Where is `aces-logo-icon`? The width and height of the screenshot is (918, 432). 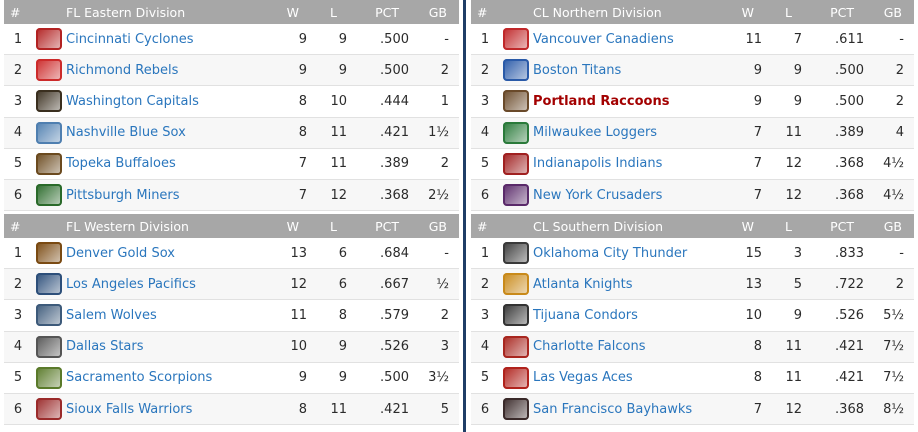
aces-logo-icon is located at coordinates (516, 377).